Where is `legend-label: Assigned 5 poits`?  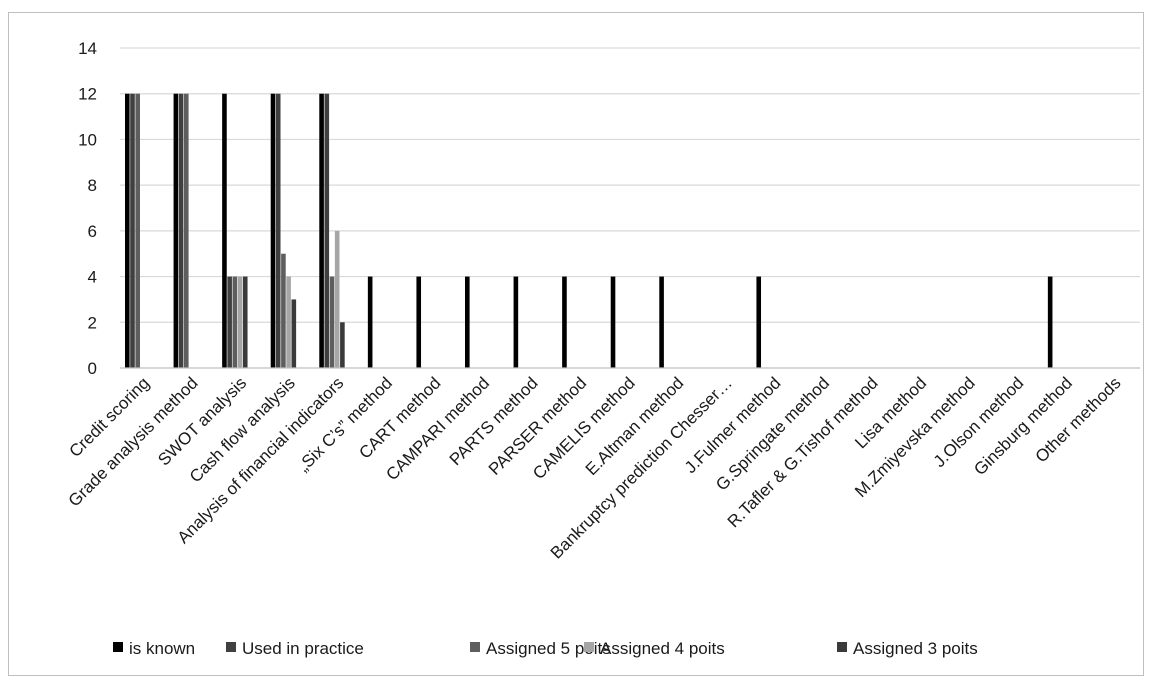
legend-label: Assigned 5 poits is located at coordinates (548, 648).